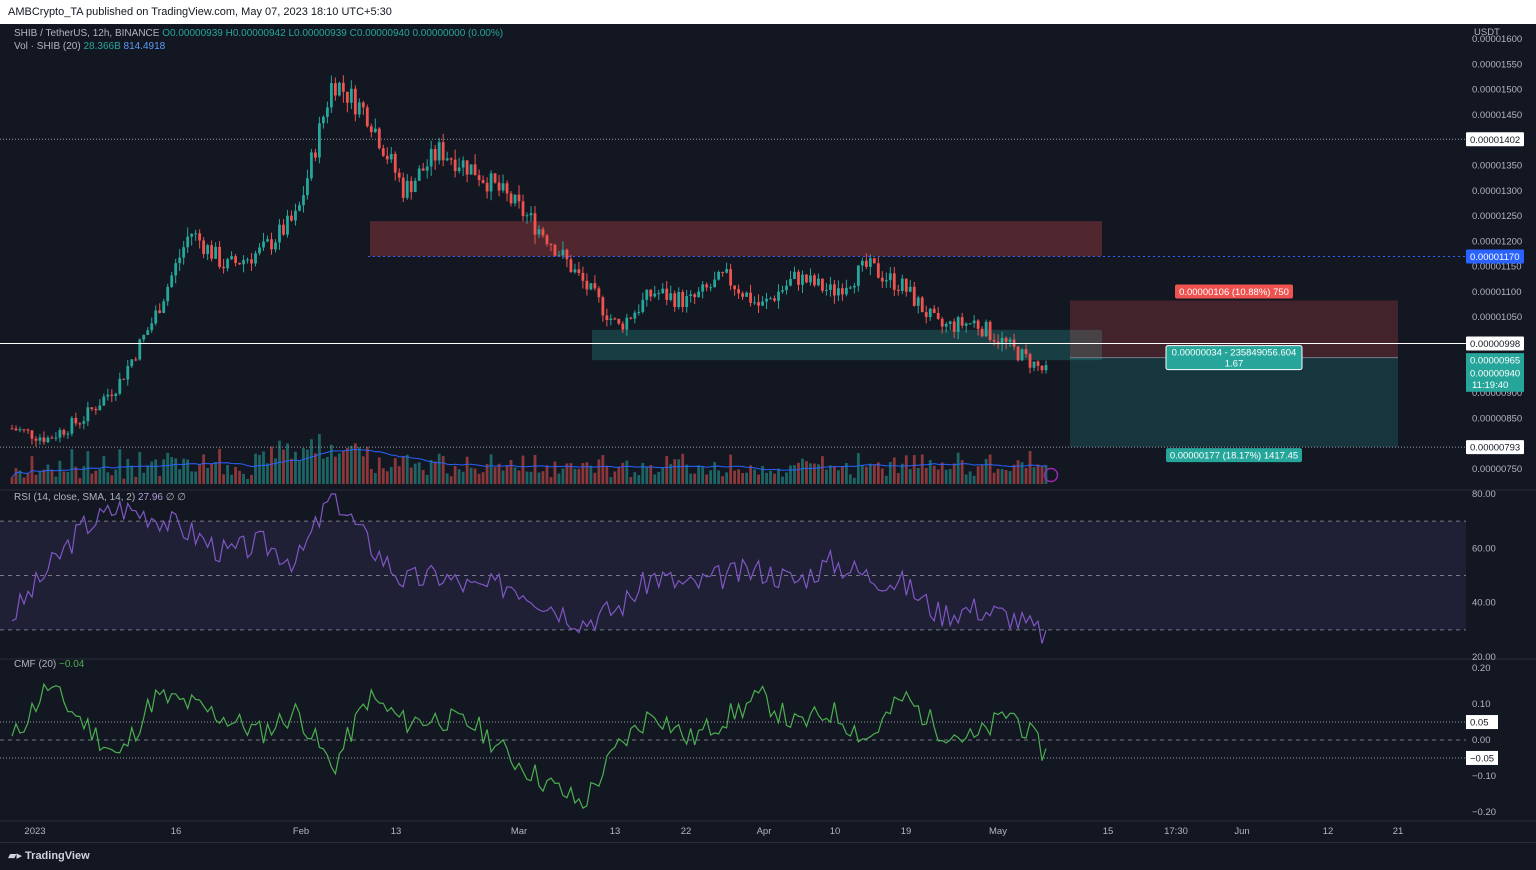 The width and height of the screenshot is (1536, 870). I want to click on price-tick-label: 0.00001450, so click(1497, 115).